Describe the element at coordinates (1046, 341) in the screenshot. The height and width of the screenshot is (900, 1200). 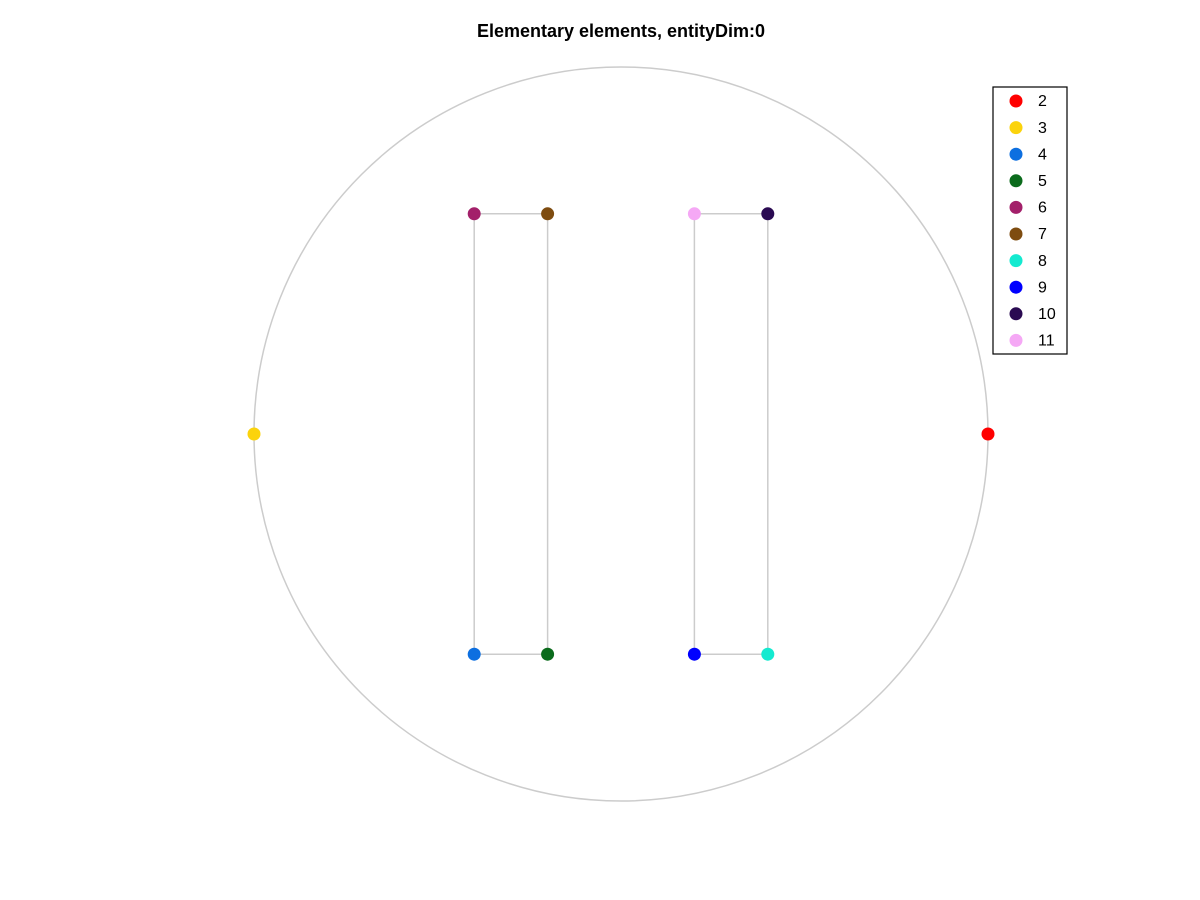
I see `legend-label: 11` at that location.